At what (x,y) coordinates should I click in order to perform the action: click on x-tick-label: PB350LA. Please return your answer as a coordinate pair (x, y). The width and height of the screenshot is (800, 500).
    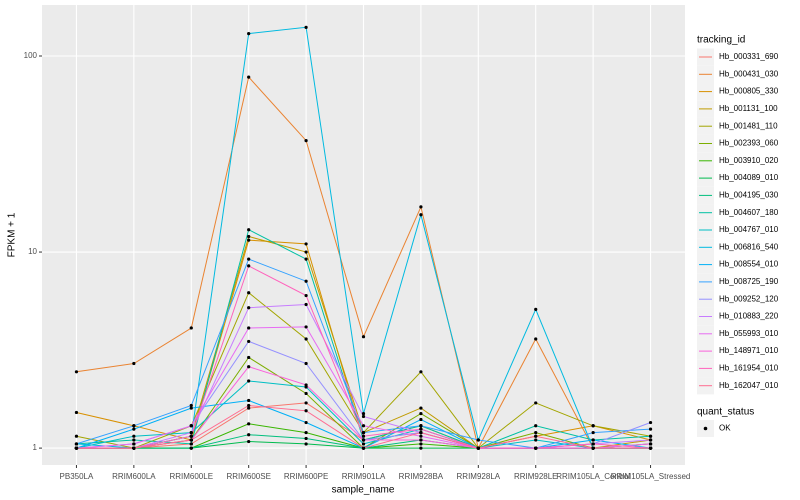
    Looking at the image, I should click on (77, 476).